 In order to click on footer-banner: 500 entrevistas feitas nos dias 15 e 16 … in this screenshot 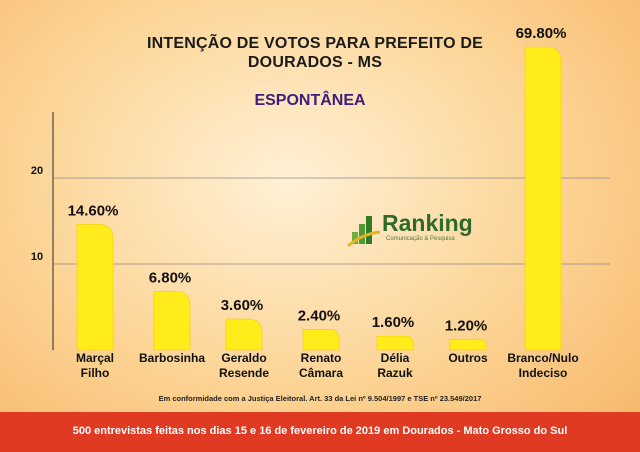, I will do `click(320, 432)`.